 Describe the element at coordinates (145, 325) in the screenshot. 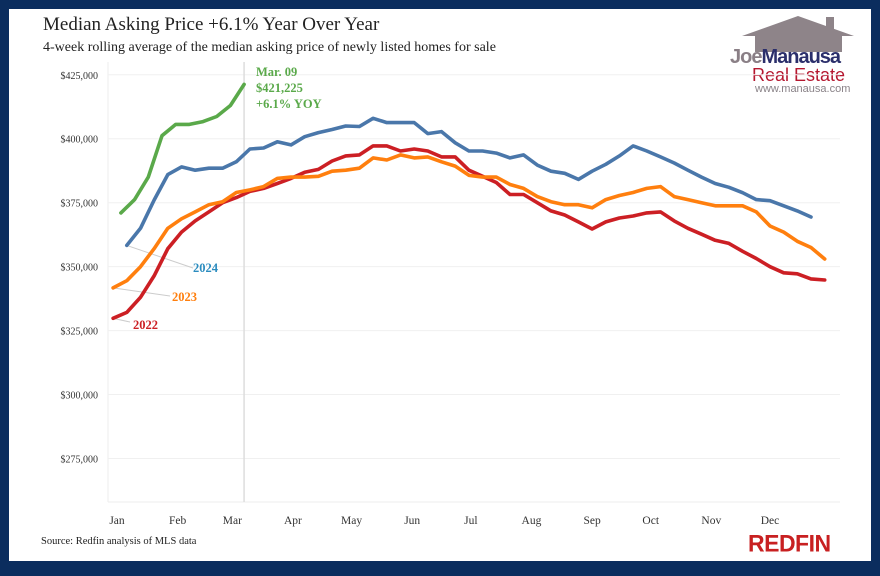

I see `series-label-2022: 2022` at that location.